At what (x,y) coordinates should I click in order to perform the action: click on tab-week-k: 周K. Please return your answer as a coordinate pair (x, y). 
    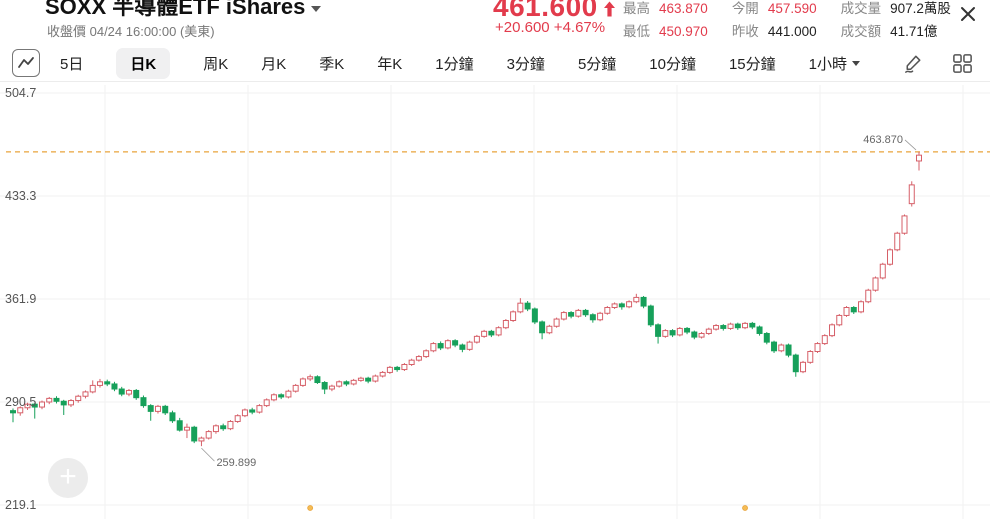
    Looking at the image, I should click on (216, 64).